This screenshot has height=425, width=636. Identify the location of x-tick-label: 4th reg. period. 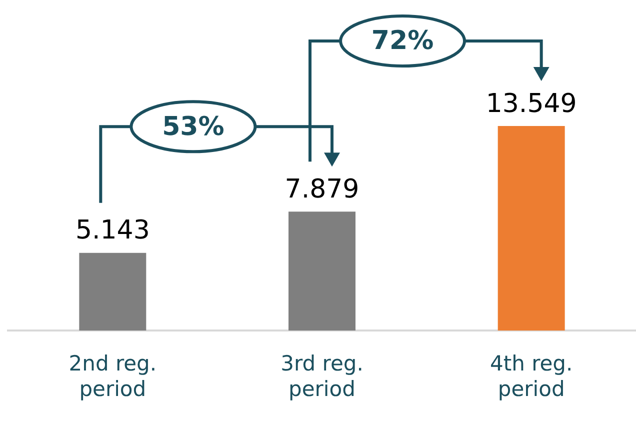
(531, 376).